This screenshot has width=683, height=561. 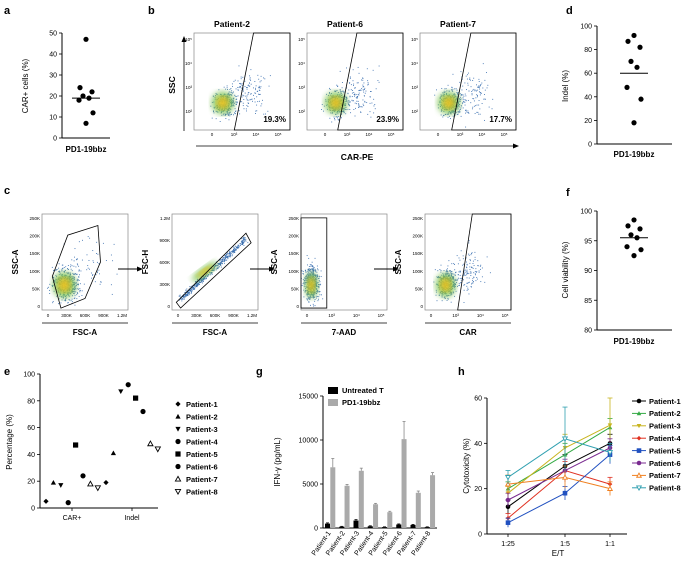 What do you see at coordinates (462, 271) in the screenshot?
I see `panel-c-plot-4-events` at bounding box center [462, 271].